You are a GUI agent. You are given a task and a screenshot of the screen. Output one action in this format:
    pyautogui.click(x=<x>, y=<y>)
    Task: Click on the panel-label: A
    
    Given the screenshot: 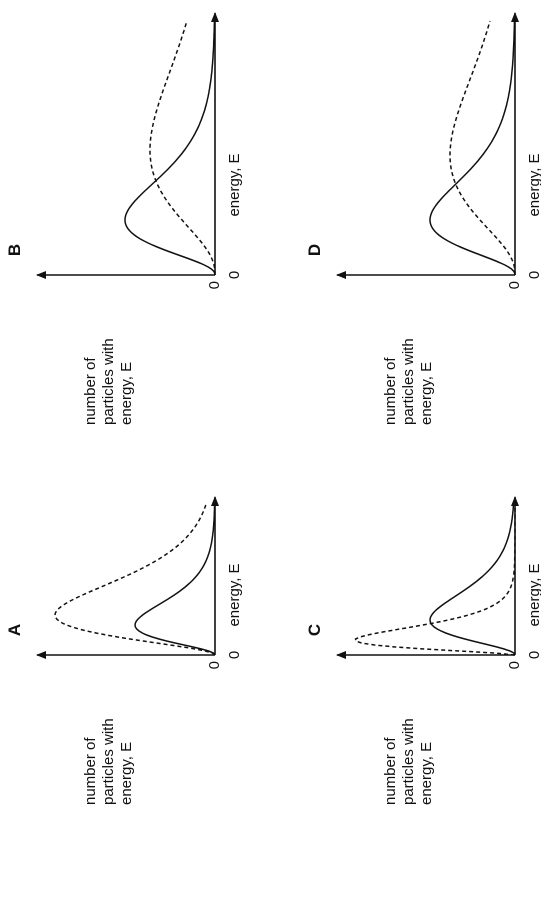 What is the action you would take?
    pyautogui.click(x=14, y=630)
    